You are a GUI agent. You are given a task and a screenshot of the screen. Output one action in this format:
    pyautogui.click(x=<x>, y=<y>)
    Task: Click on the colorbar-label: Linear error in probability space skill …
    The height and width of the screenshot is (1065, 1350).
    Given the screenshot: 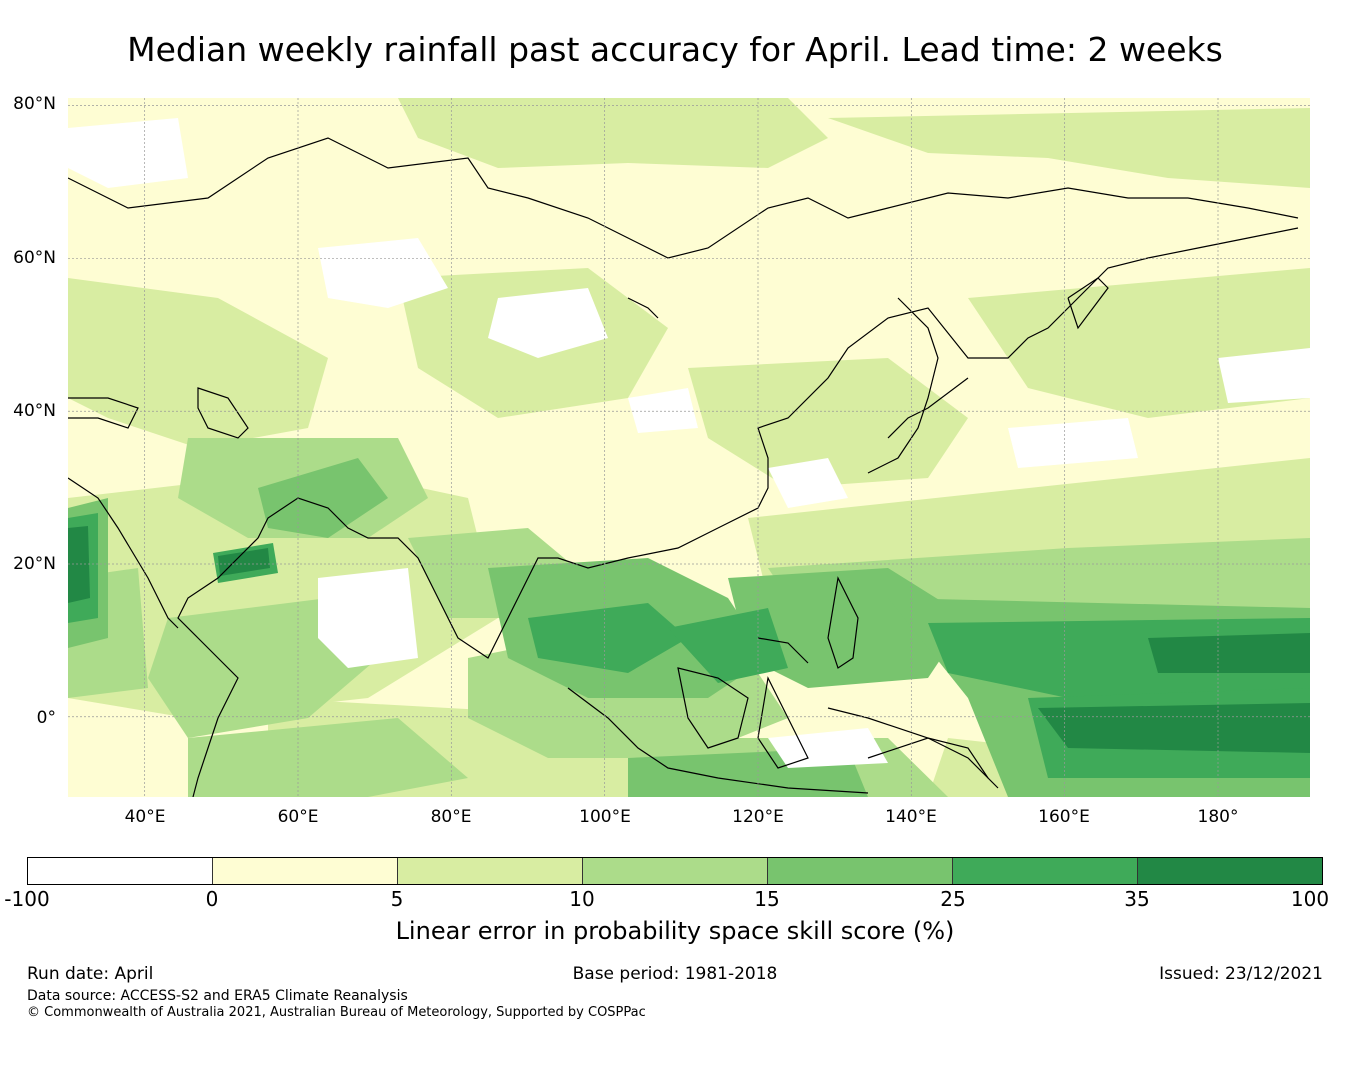 What is the action you would take?
    pyautogui.click(x=675, y=931)
    